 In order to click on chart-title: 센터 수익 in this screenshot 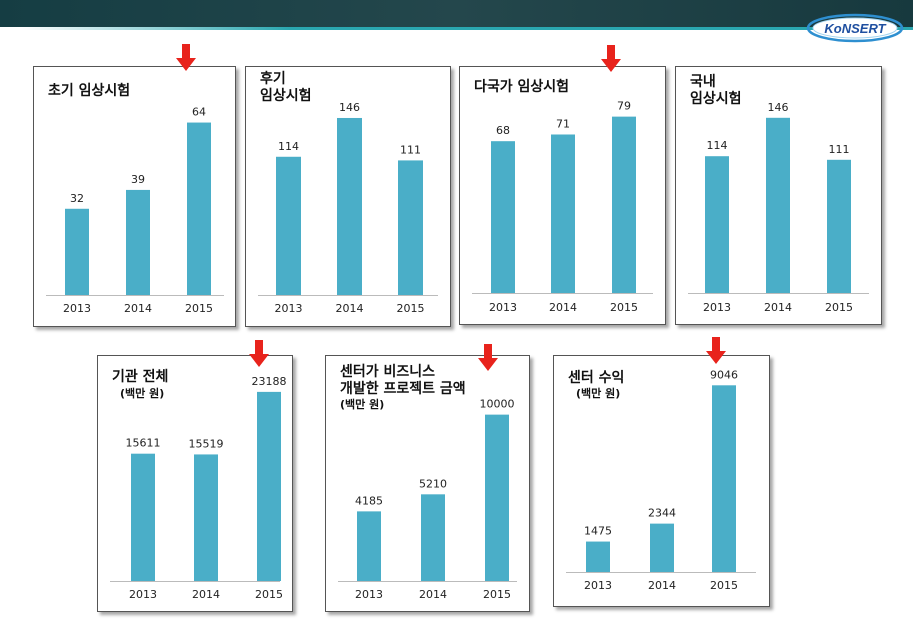, I will do `click(596, 378)`.